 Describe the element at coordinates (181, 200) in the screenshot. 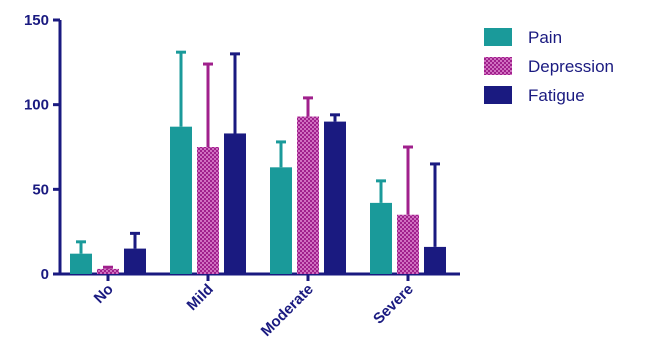

I see `bar-pain-mild` at that location.